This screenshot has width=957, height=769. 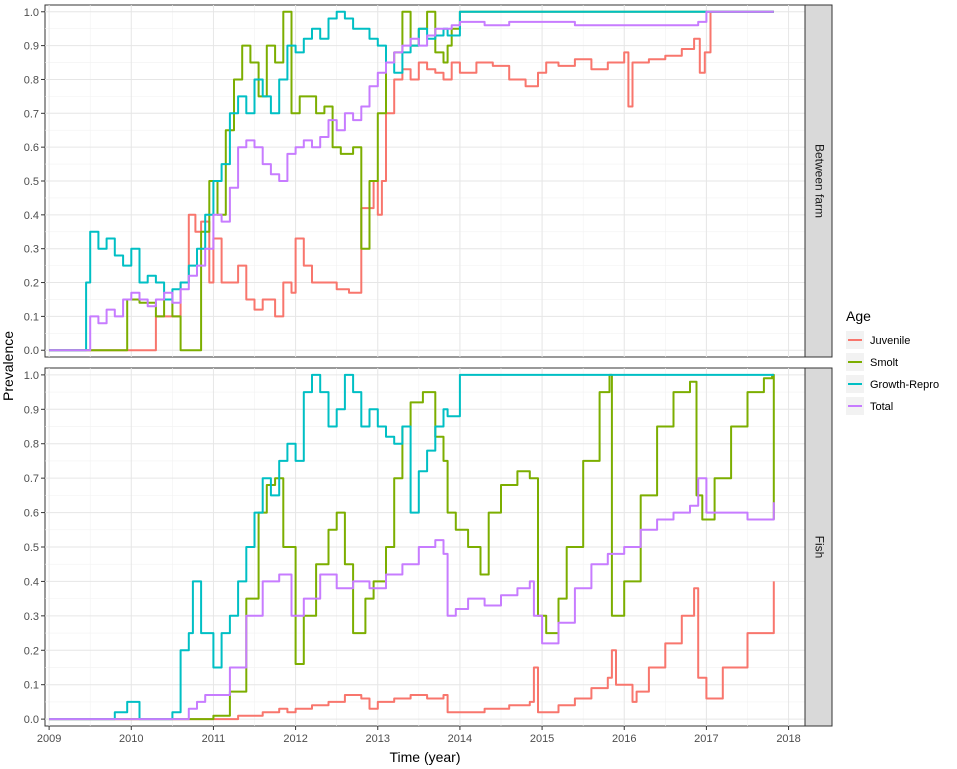 What do you see at coordinates (419, 735) in the screenshot?
I see `x-axis-ticks: 2009 2010 2011 2012 2013 2014 2015 2016 2017 2018` at bounding box center [419, 735].